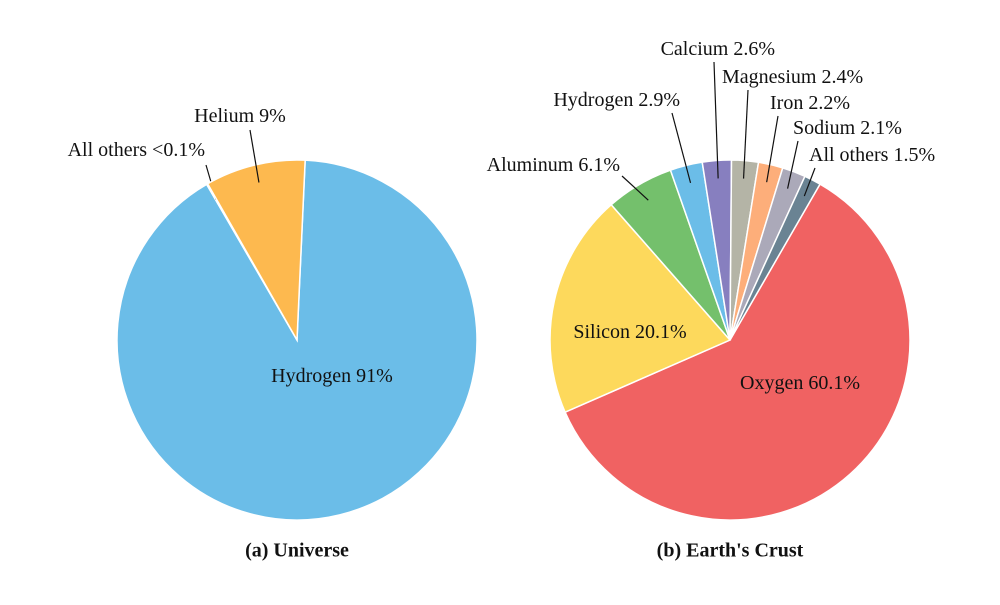 This screenshot has height=605, width=1000. I want to click on chart-title: (b) Earth's Crust, so click(730, 551).